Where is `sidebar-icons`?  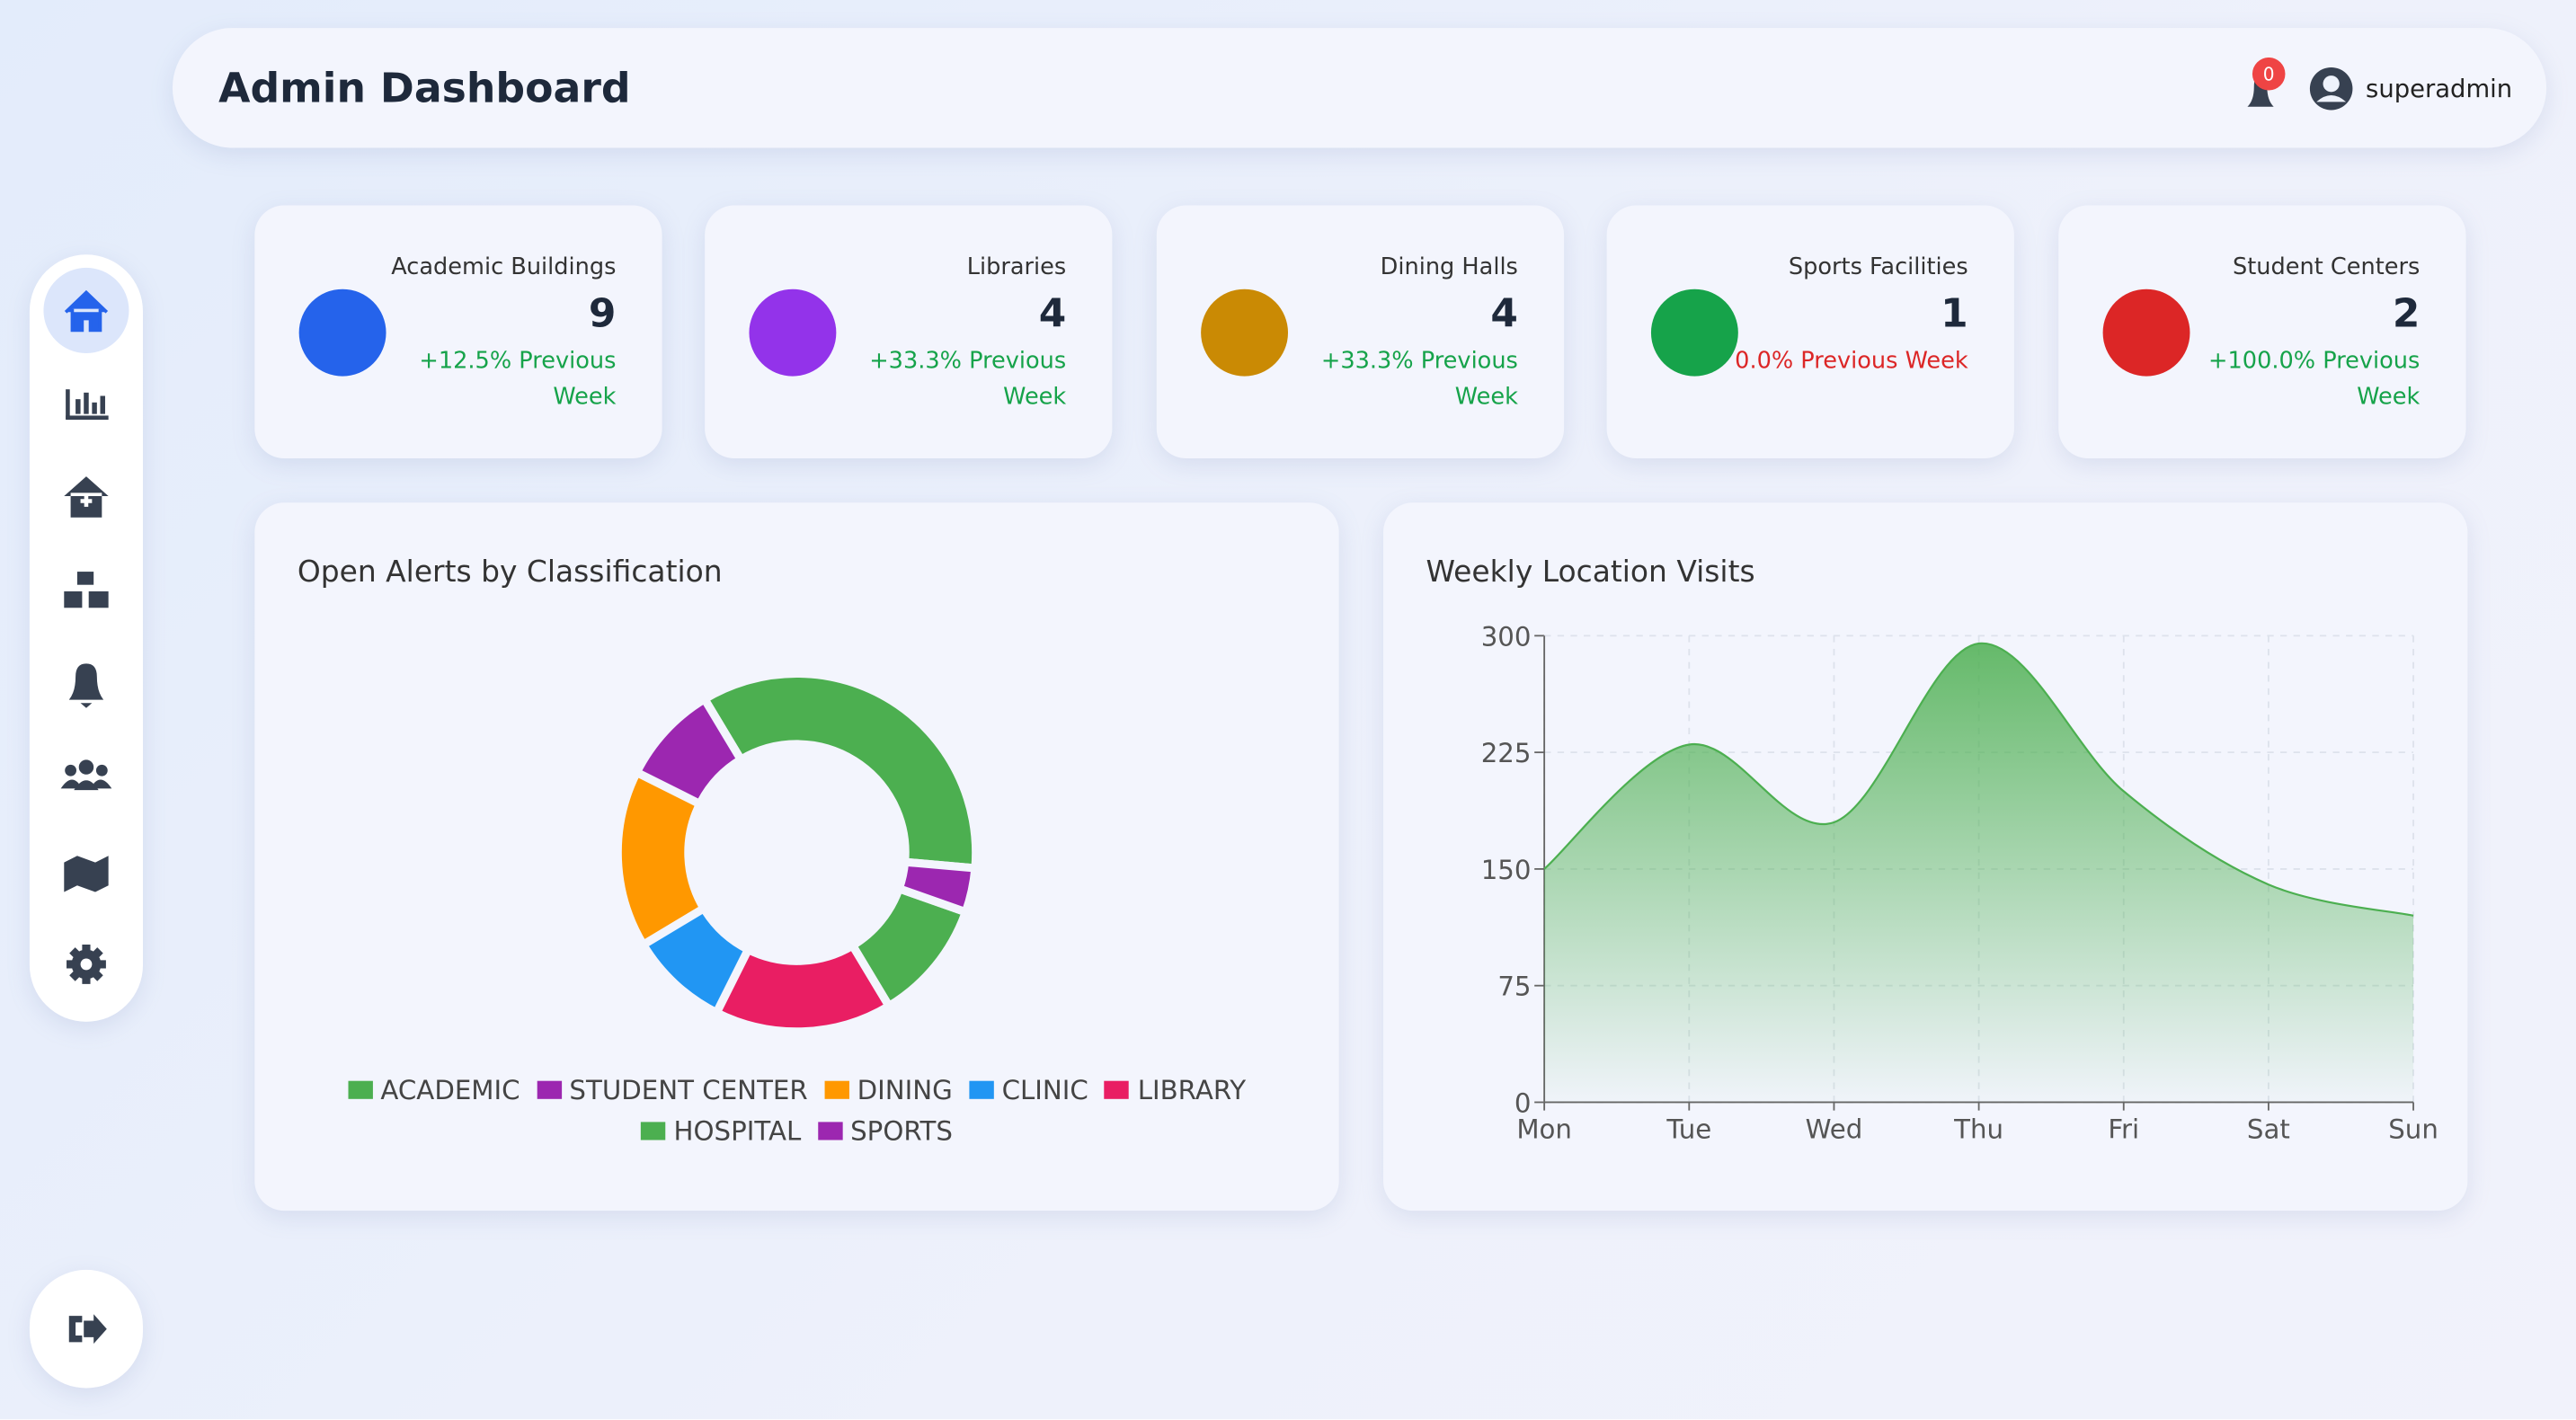 sidebar-icons is located at coordinates (86, 625).